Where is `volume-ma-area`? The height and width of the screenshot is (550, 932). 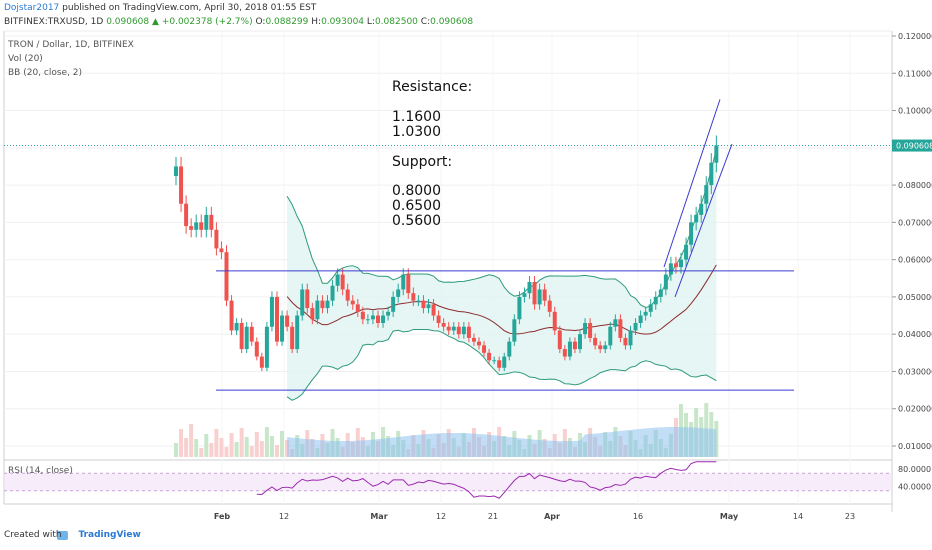
volume-ma-area is located at coordinates (502, 442).